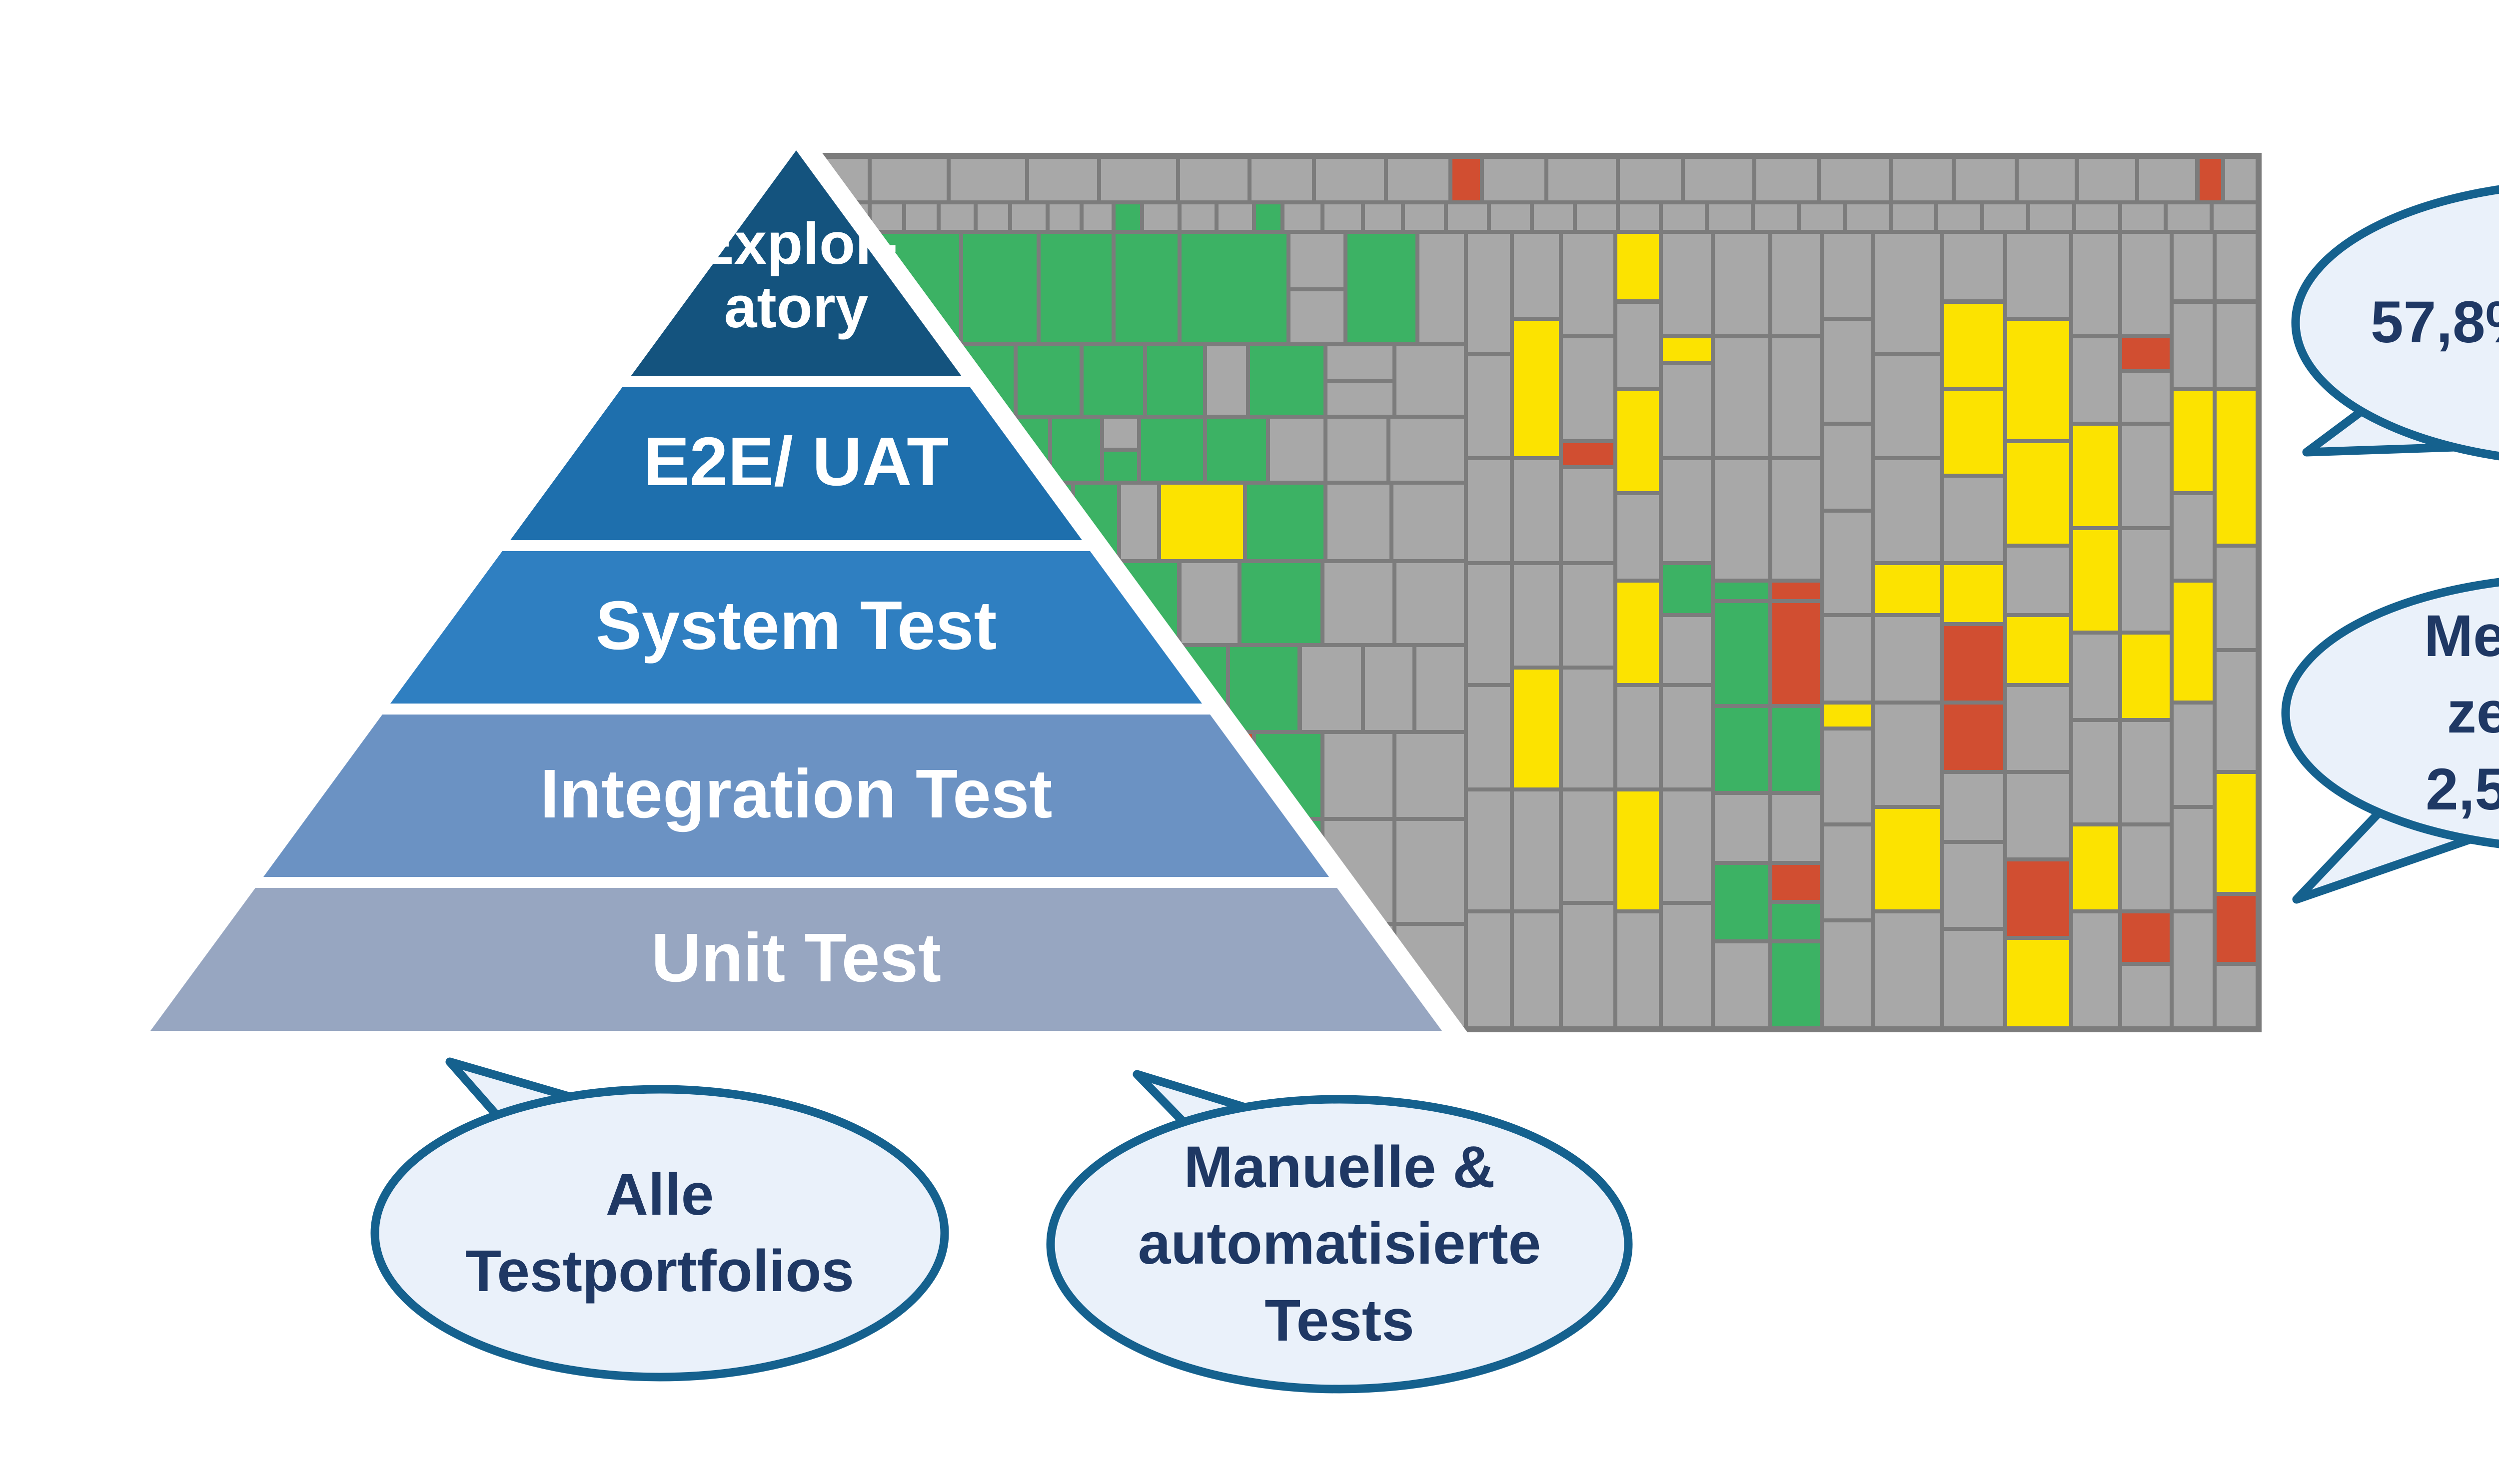 The image size is (2499, 1484). I want to click on bubble-test-gap-label: 57,8% Test-Gap, so click(2434, 322).